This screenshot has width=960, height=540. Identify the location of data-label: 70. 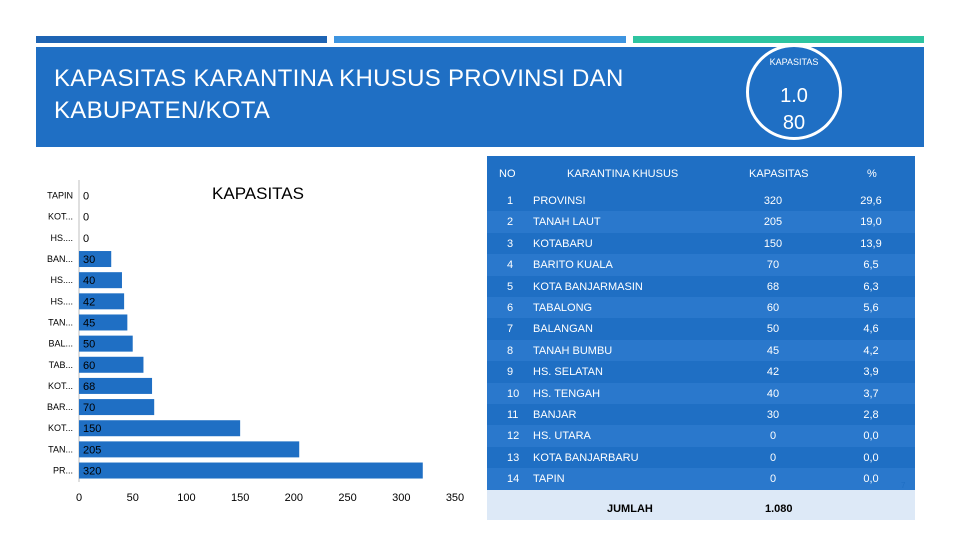
(89, 408).